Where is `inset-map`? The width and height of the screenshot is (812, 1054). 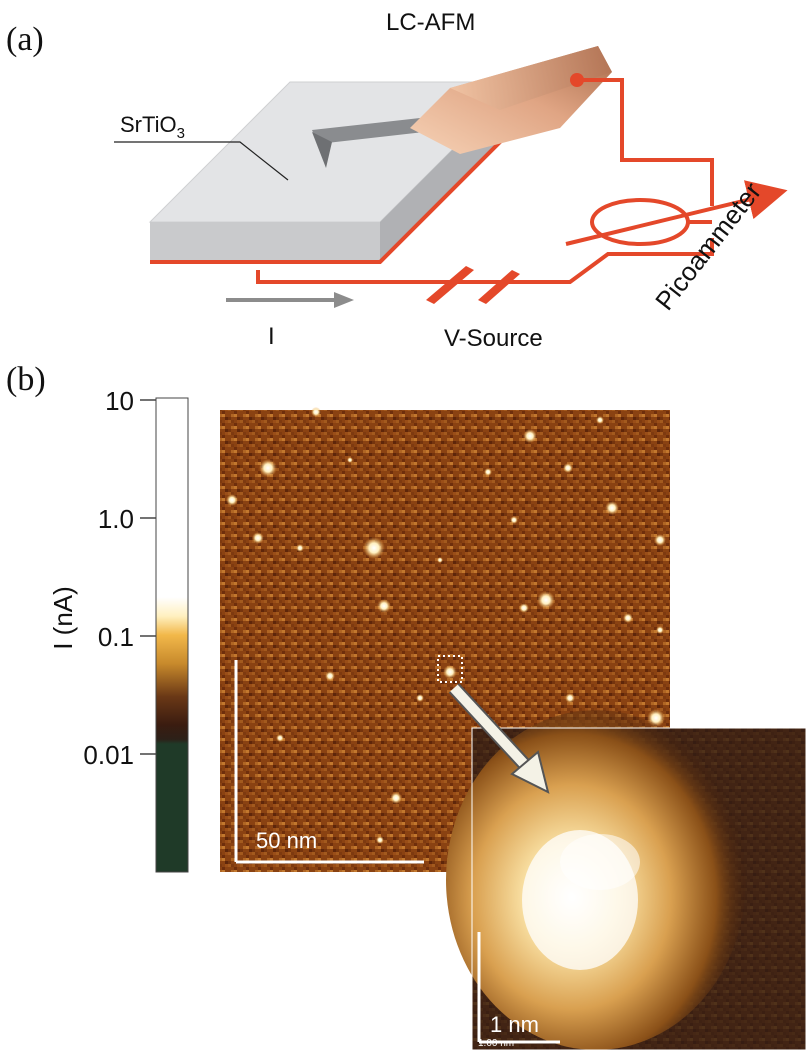
inset-map is located at coordinates (626, 880).